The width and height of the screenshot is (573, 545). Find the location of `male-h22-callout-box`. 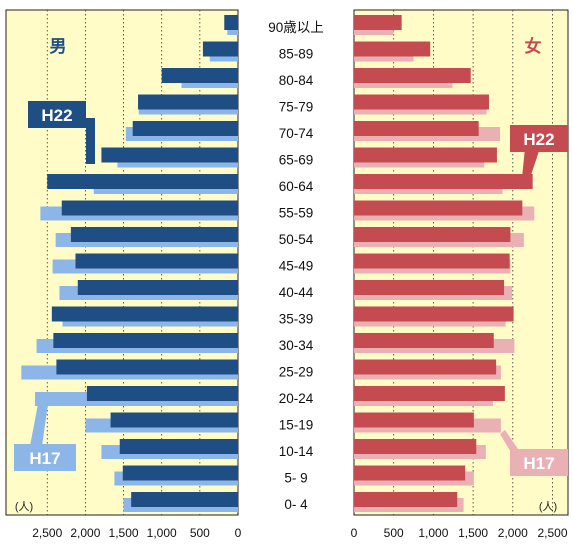

male-h22-callout-box is located at coordinates (57, 114).